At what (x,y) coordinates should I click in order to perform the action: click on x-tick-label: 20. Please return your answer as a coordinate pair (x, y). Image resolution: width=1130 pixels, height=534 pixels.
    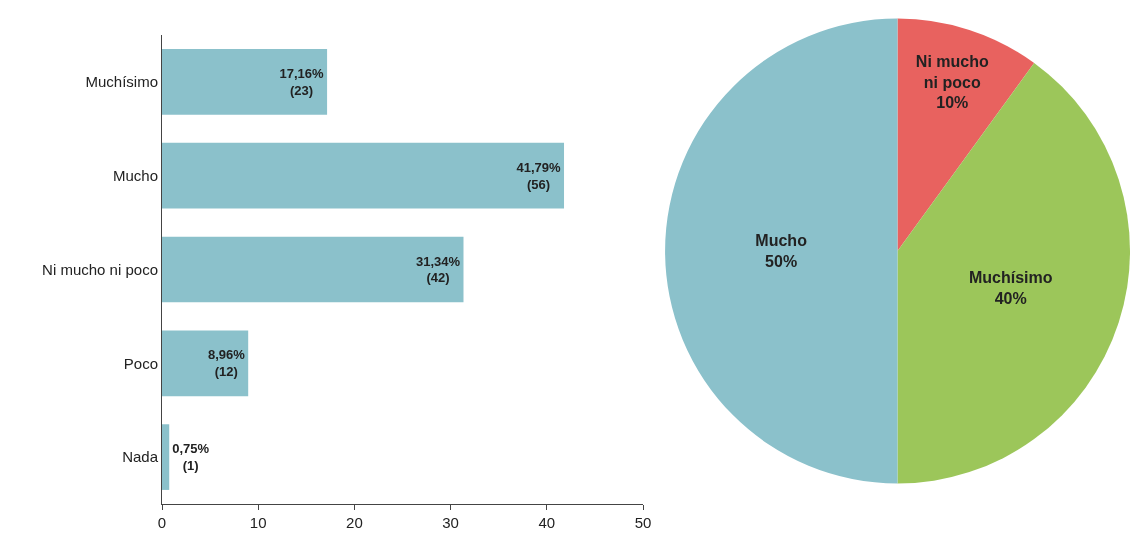
    Looking at the image, I should click on (354, 522).